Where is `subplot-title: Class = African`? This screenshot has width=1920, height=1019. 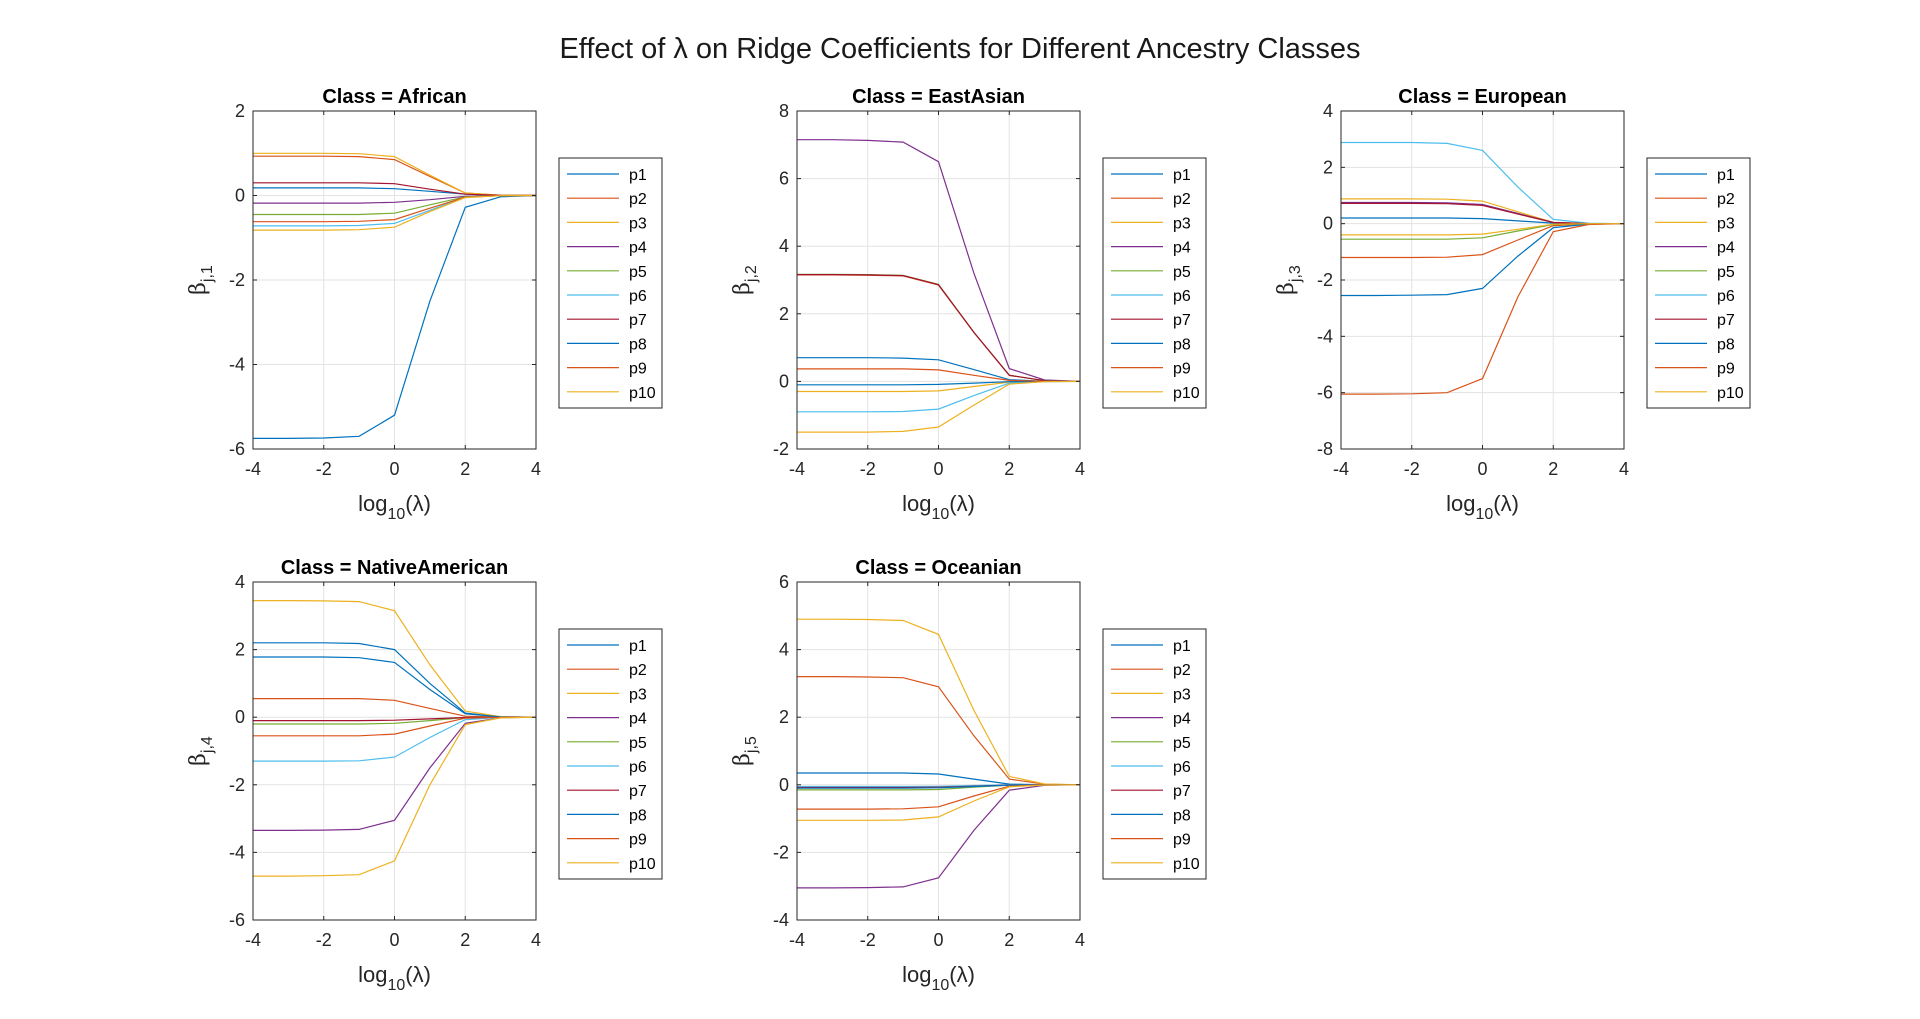 subplot-title: Class = African is located at coordinates (394, 97).